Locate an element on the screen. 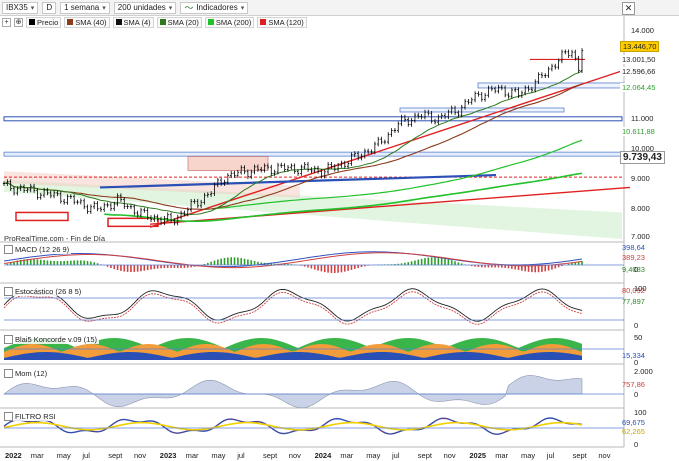 The image size is (679, 461). time-tick: nov is located at coordinates (140, 455).